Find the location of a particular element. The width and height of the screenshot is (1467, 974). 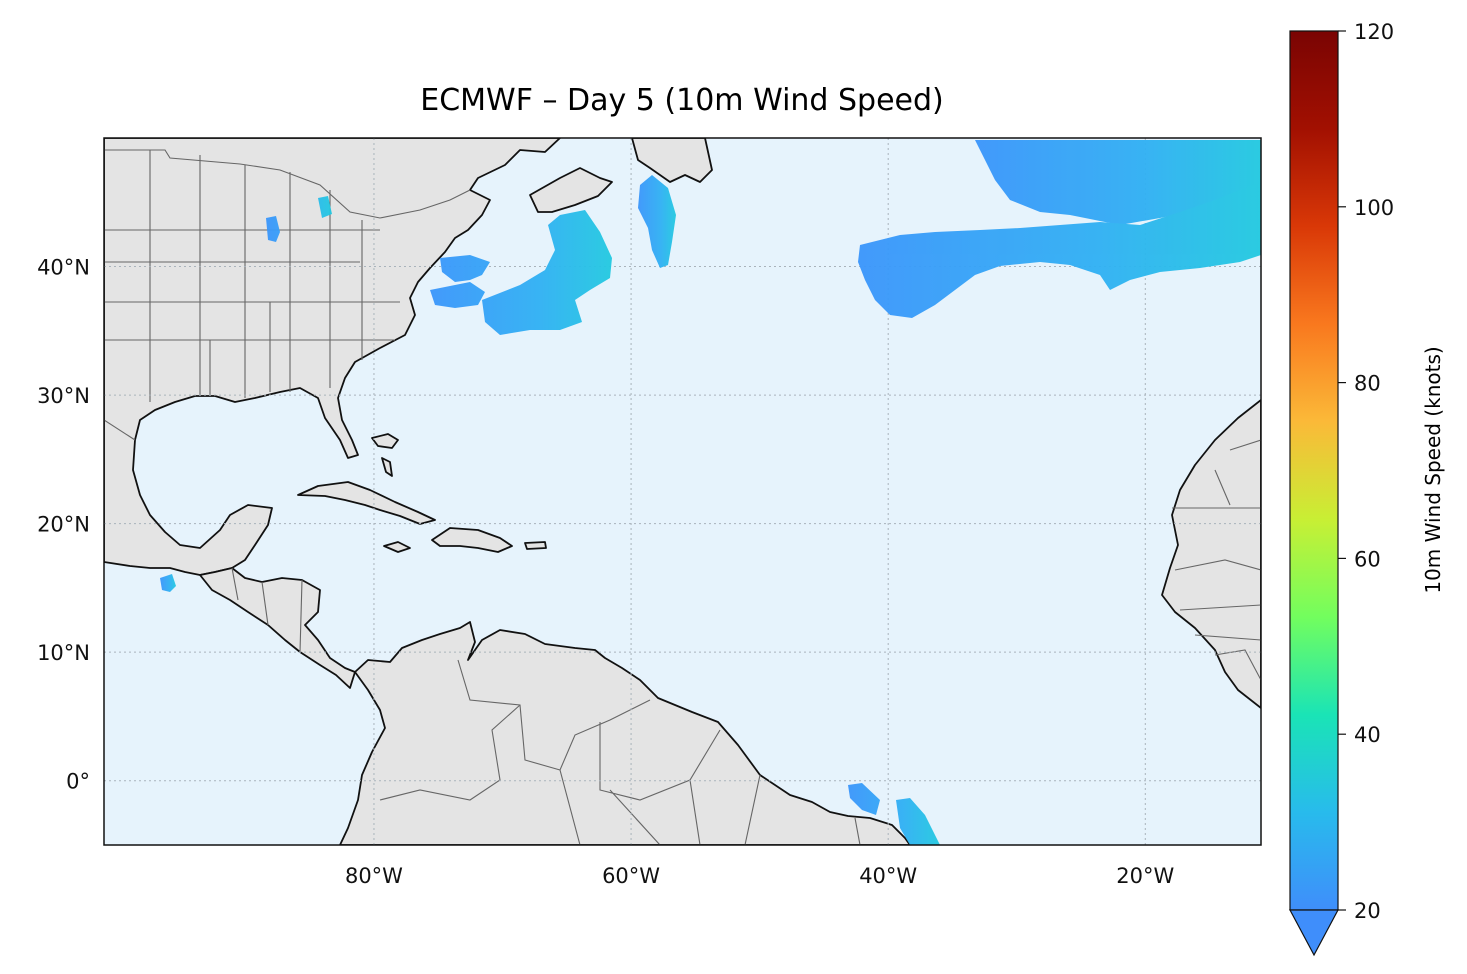

north-america-landmass is located at coordinates (332, 357).